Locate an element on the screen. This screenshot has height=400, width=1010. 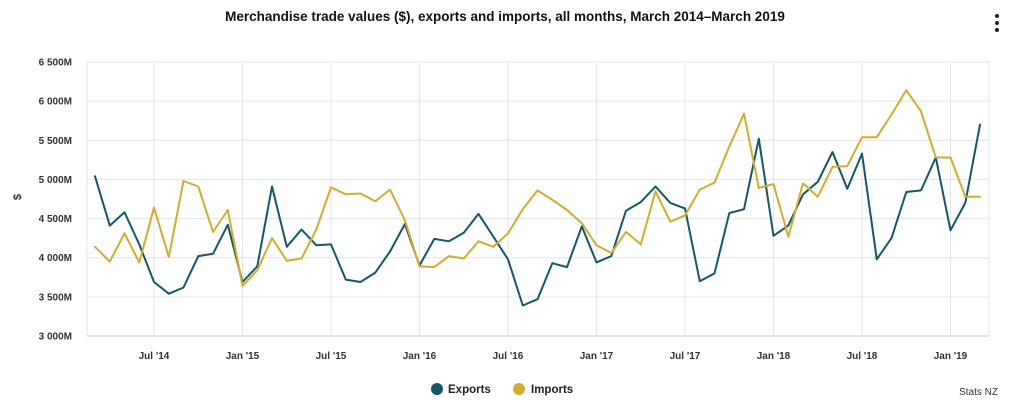
y-tick-label: 5 000M is located at coordinates (55, 180).